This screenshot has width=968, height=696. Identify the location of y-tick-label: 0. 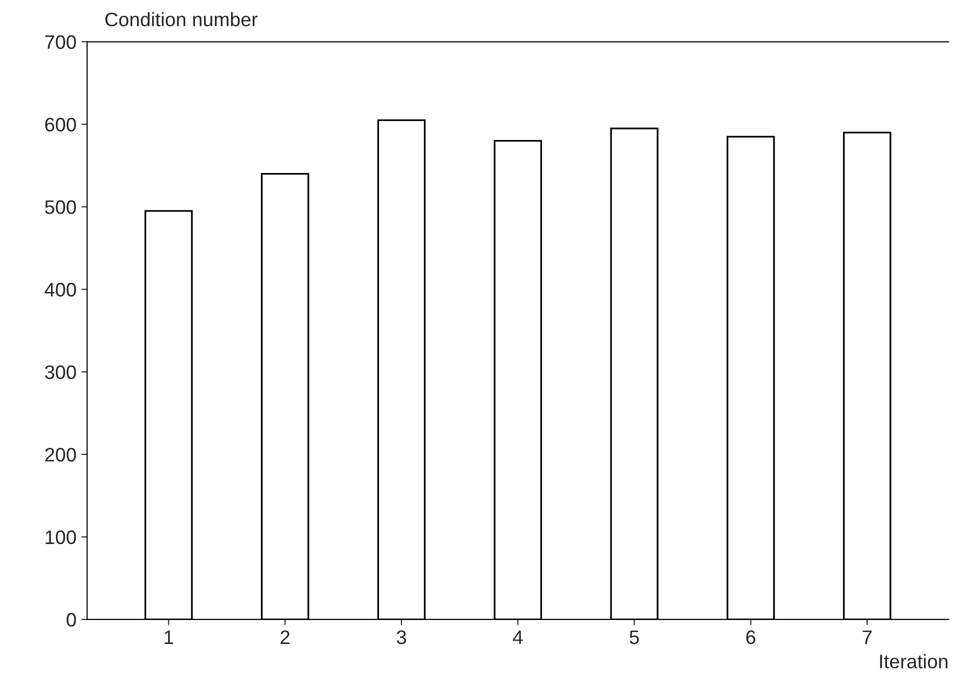
(71, 619).